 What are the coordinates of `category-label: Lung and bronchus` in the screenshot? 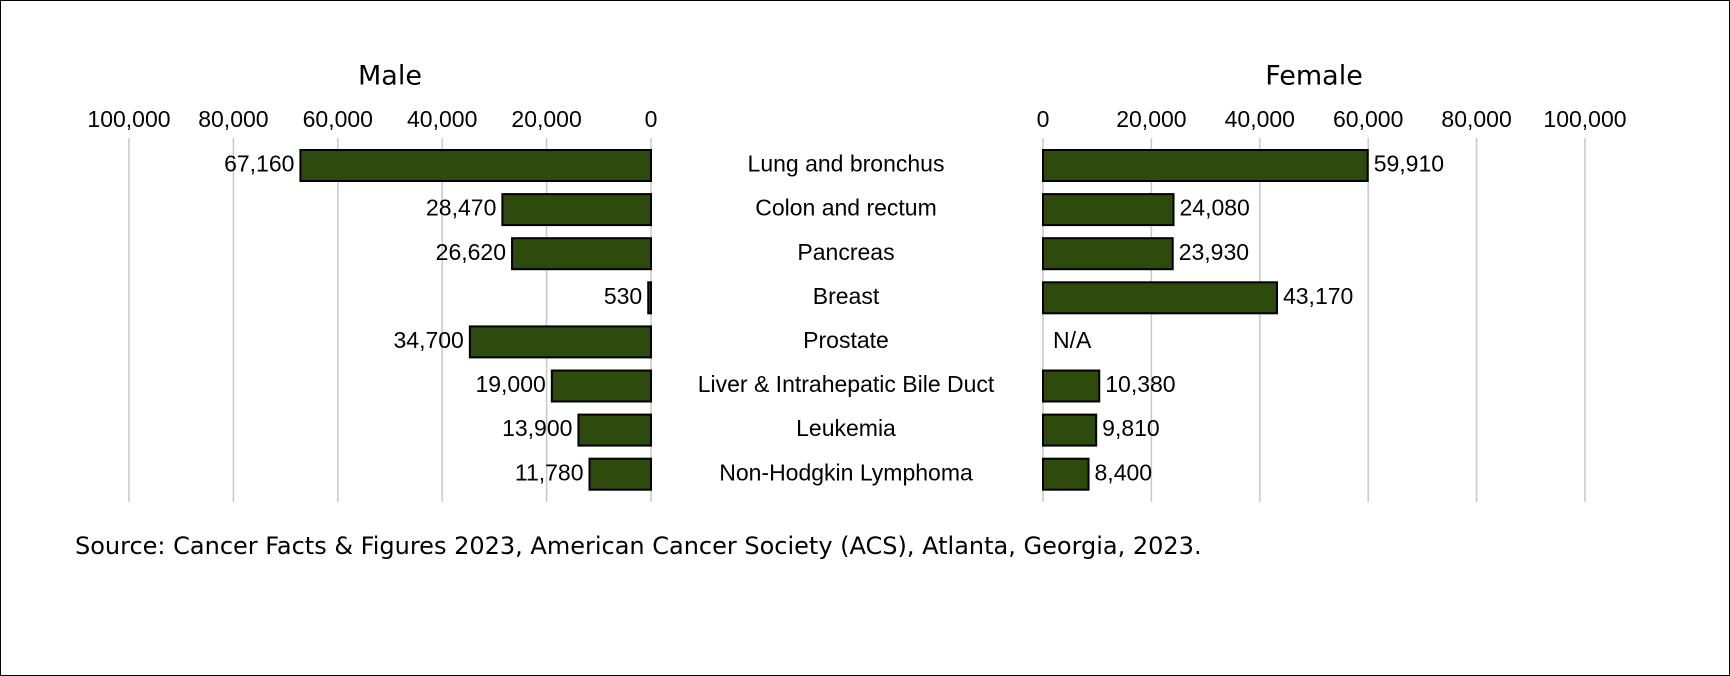 It's located at (846, 164).